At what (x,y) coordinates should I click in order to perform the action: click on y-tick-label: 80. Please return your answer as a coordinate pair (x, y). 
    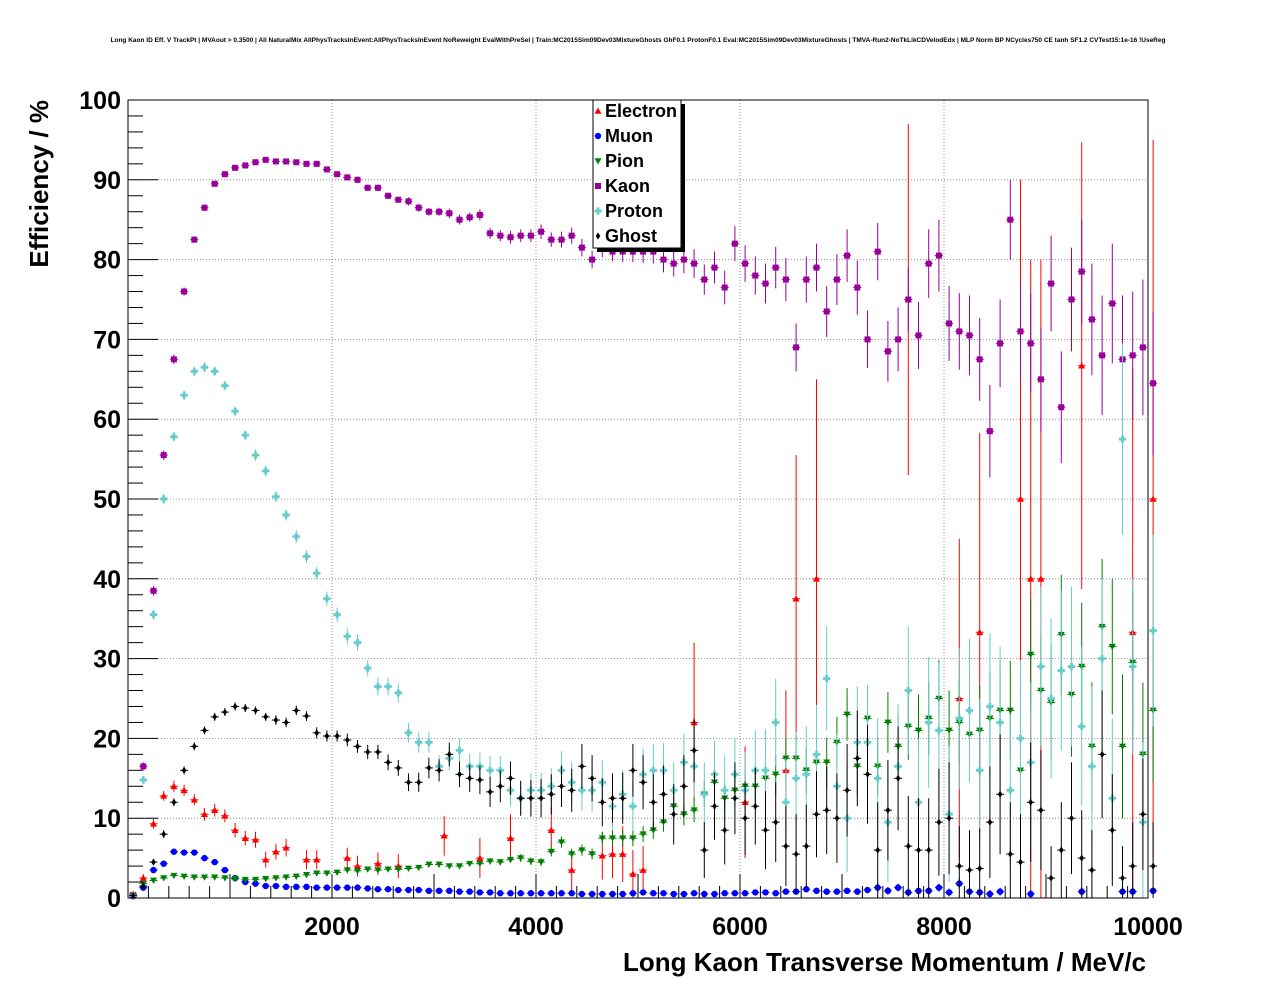
    Looking at the image, I should click on (107, 261).